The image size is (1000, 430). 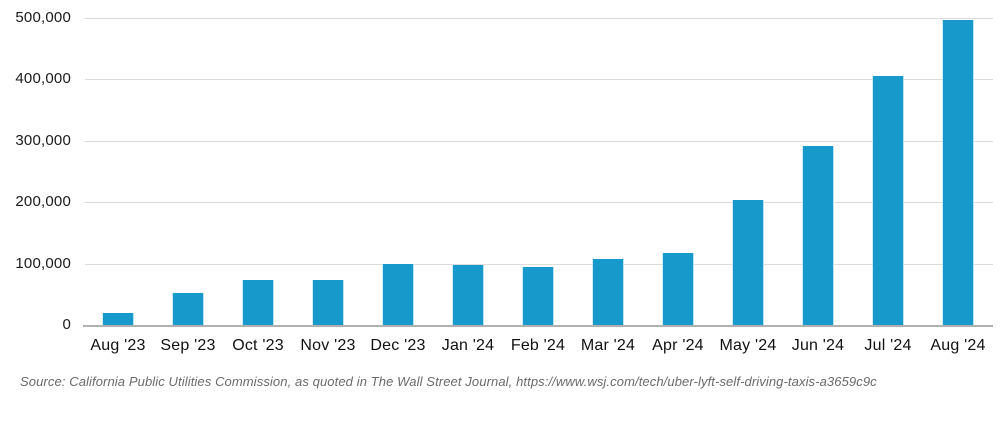 What do you see at coordinates (35, 171) in the screenshot?
I see `y-axis: 0 100,000 200,000 300,000 400,000 500,000` at bounding box center [35, 171].